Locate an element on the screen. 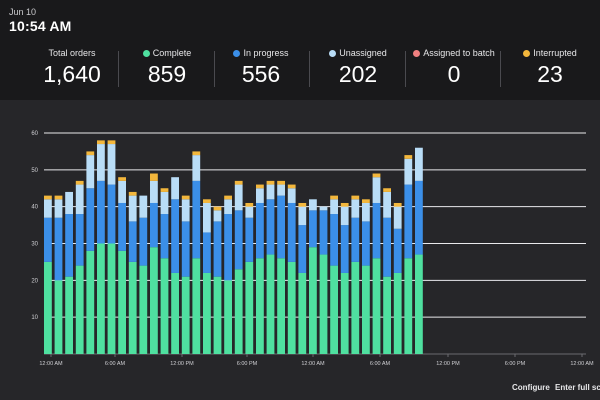  y-tick-label: 50 is located at coordinates (34, 171).